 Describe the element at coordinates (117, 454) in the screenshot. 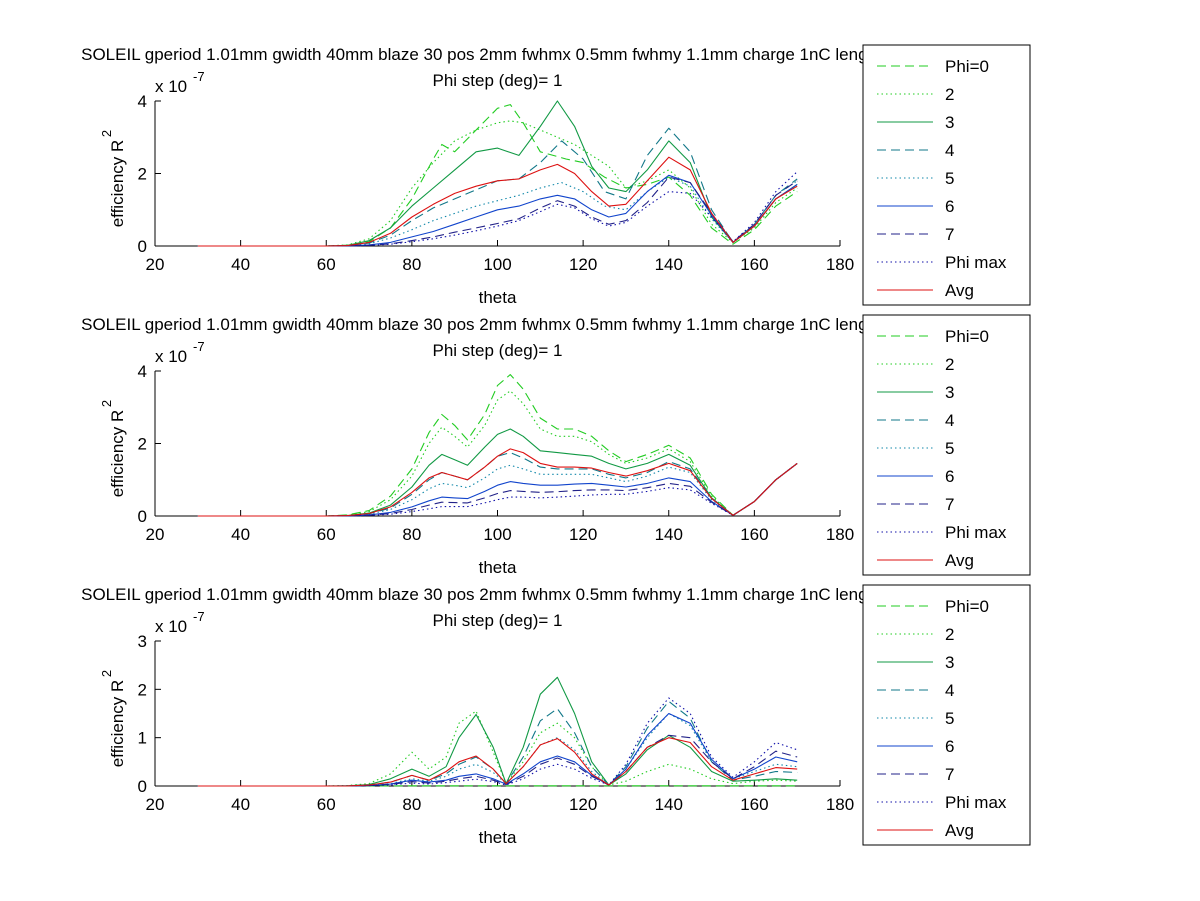

I see `y-axis-label: efficiency R` at that location.